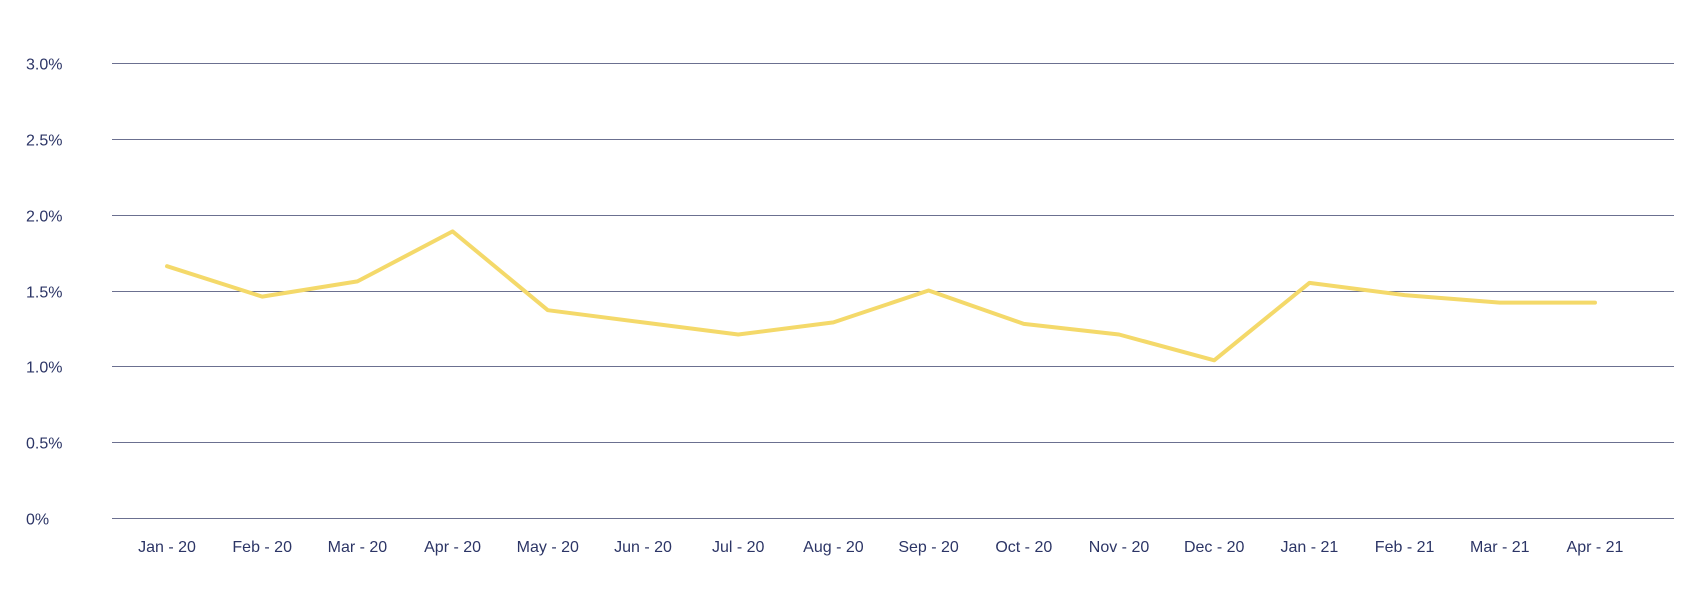  I want to click on y-axis-tick-labels: 0% 0.5% 1.0% 1.5% 2.0% 2.5% 3.0%, so click(44, 293).